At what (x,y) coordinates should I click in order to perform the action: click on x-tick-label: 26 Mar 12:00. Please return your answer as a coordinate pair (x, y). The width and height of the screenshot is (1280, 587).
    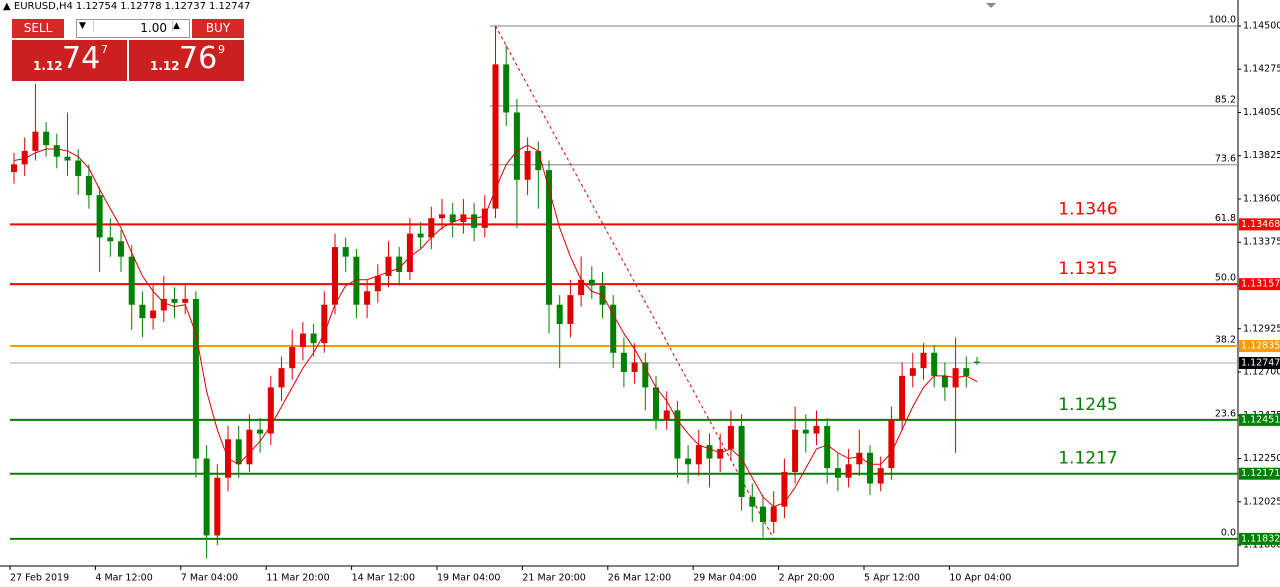
    Looking at the image, I should click on (639, 578).